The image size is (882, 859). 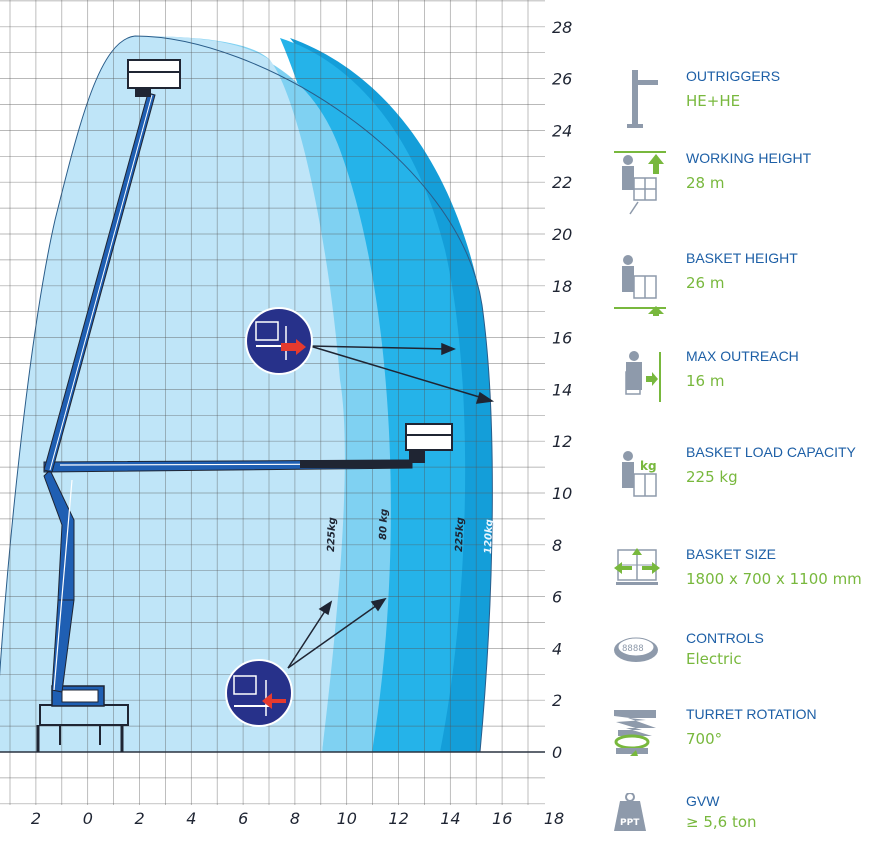 What do you see at coordinates (705, 283) in the screenshot?
I see `spec-value: 26 m` at bounding box center [705, 283].